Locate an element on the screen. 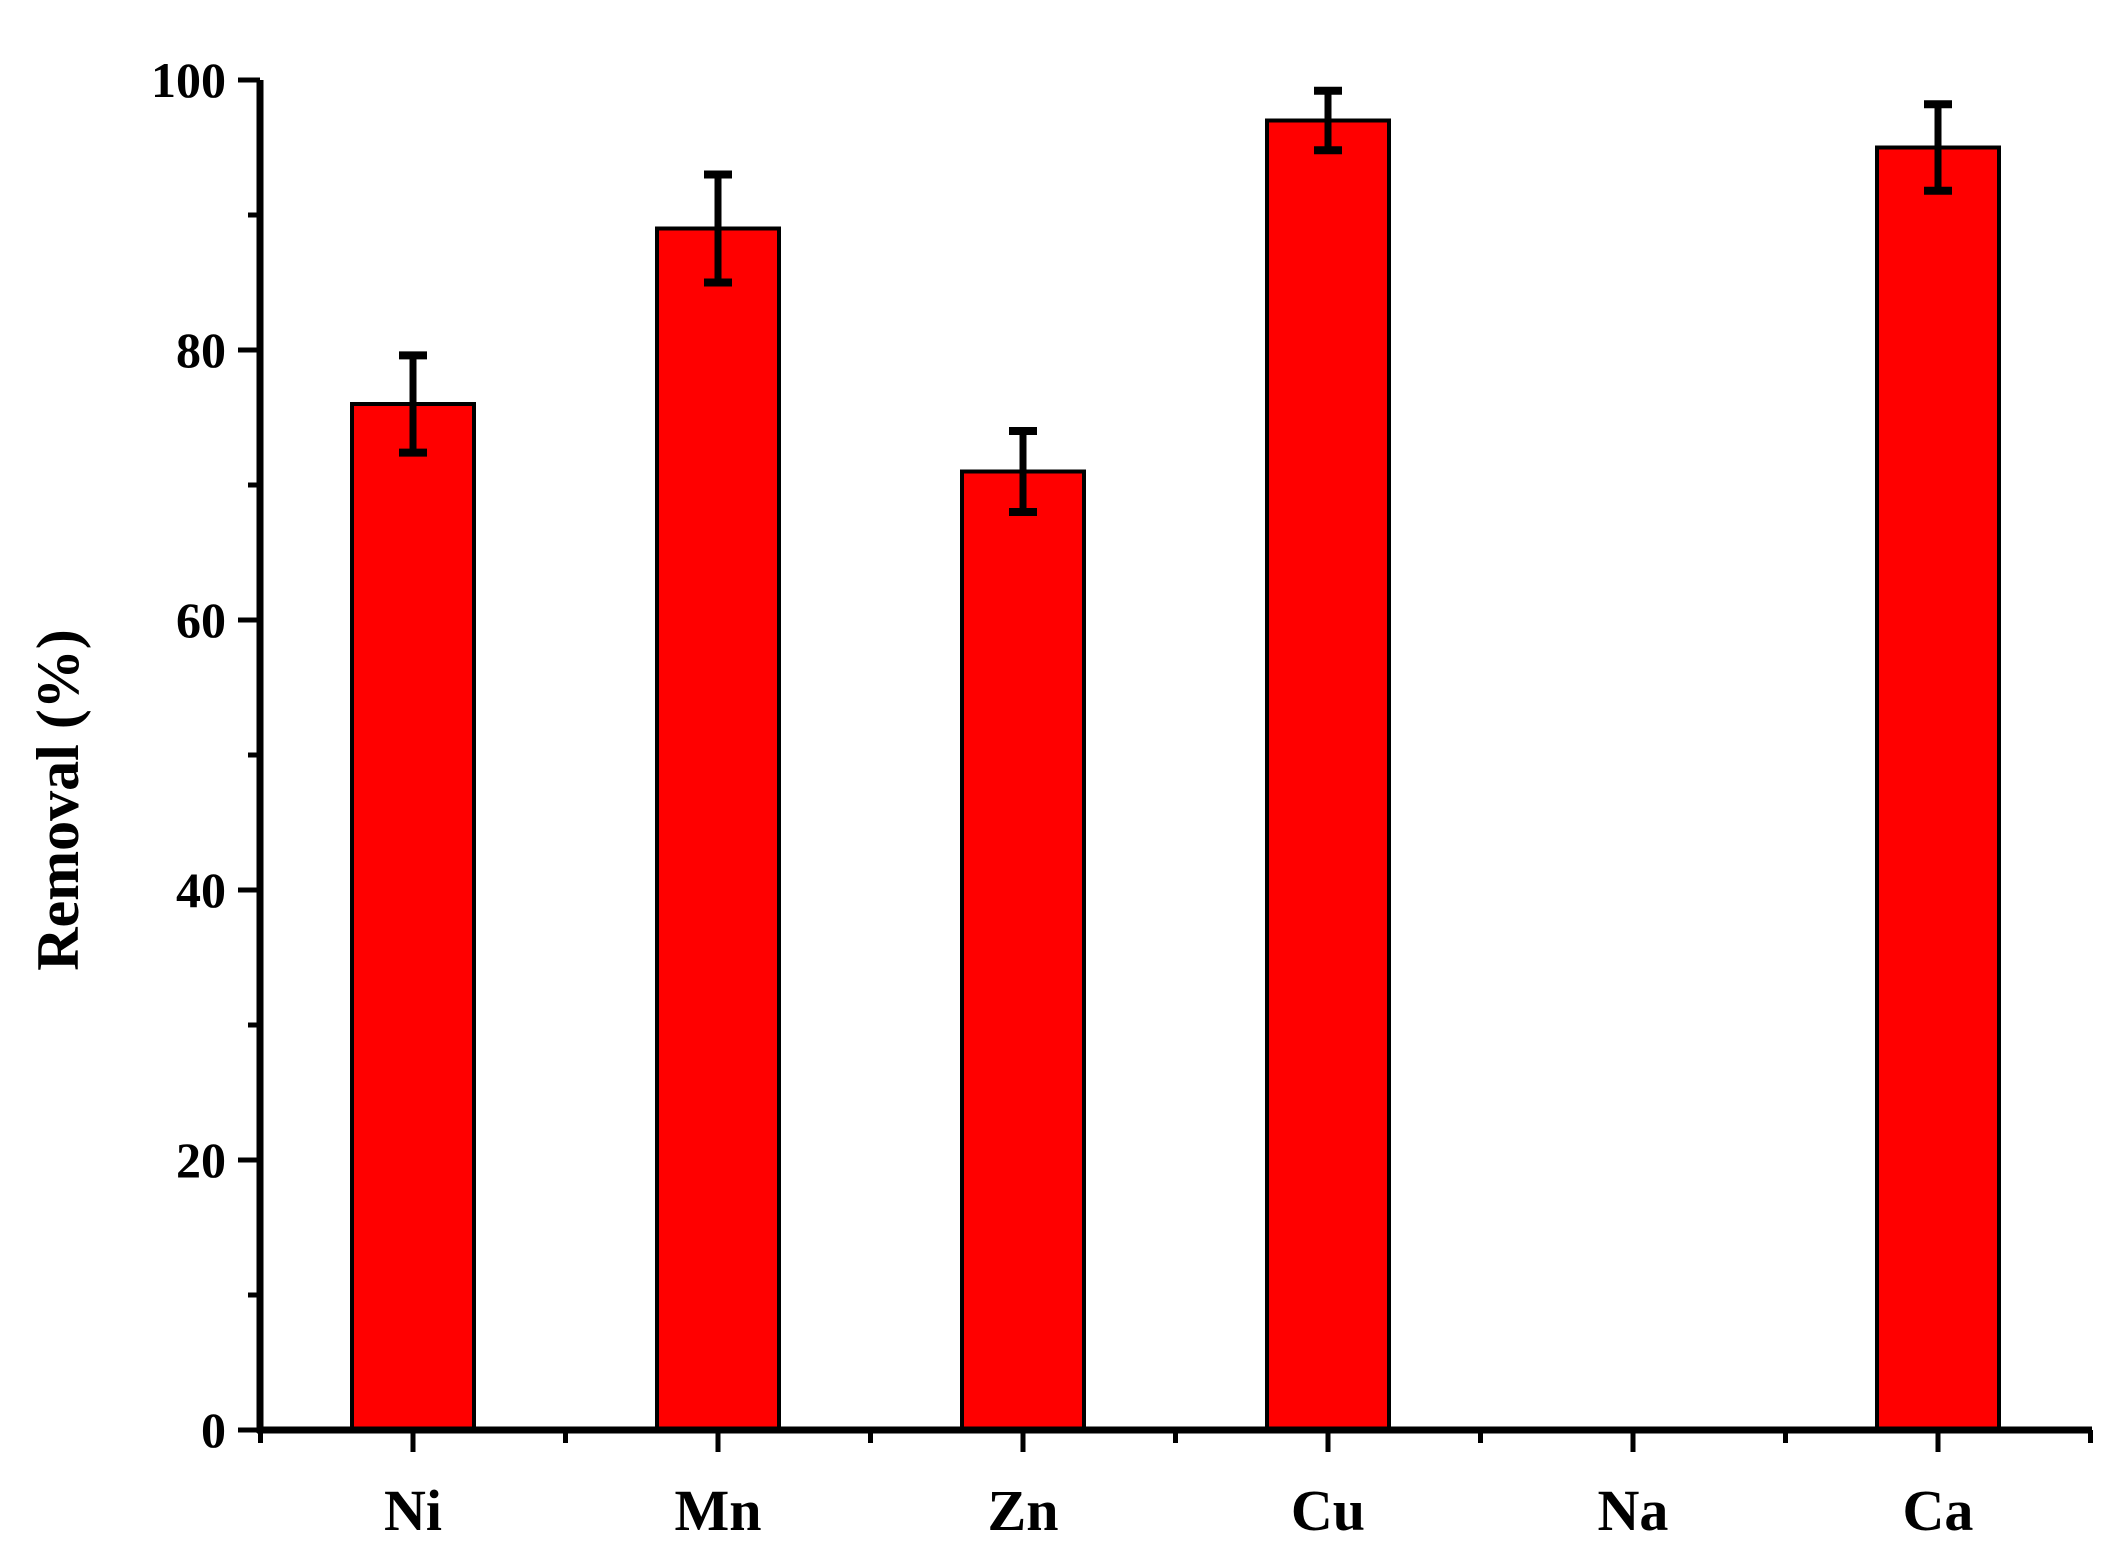 The image size is (2112, 1563). y-tick-label: 40 is located at coordinates (201, 890).